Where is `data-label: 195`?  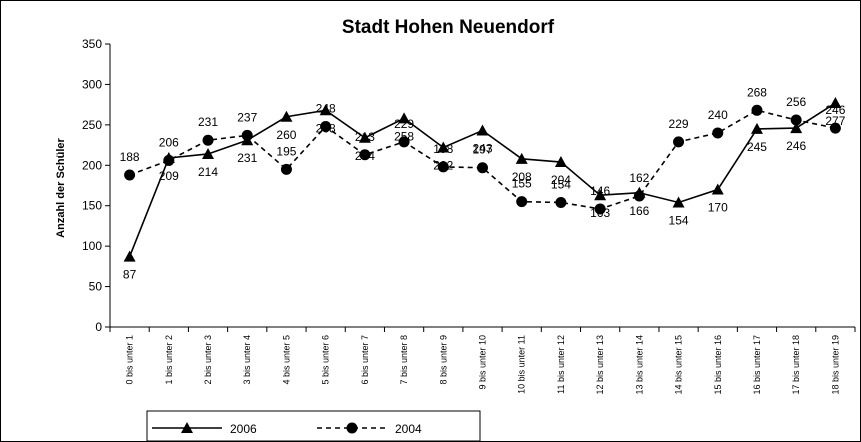 data-label: 195 is located at coordinates (286, 151).